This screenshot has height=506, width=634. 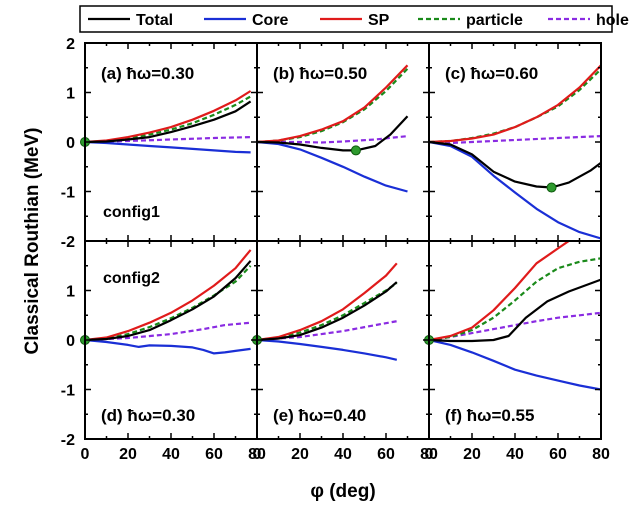 I want to click on panel-4-series-total, so click(x=168, y=301).